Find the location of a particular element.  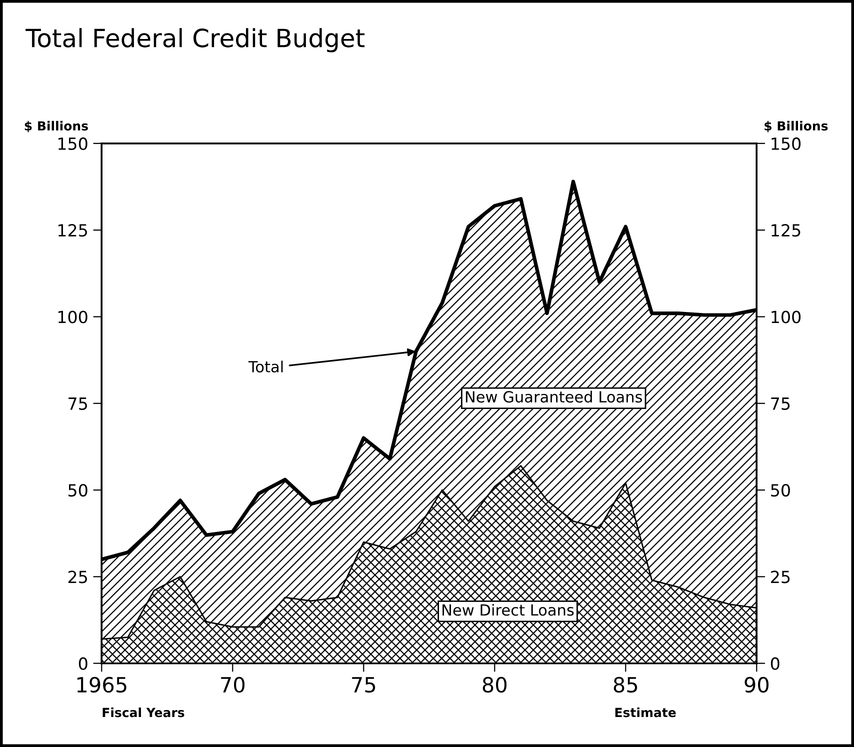

y2-tick-label: 125 is located at coordinates (786, 230).